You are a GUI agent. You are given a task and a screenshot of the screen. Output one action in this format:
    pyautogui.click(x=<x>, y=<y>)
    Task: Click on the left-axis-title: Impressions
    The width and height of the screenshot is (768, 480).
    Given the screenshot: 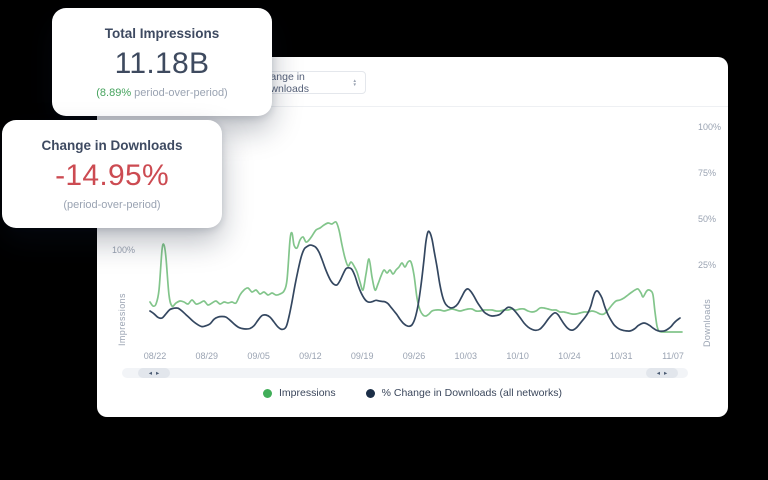 What is the action you would take?
    pyautogui.click(x=122, y=320)
    